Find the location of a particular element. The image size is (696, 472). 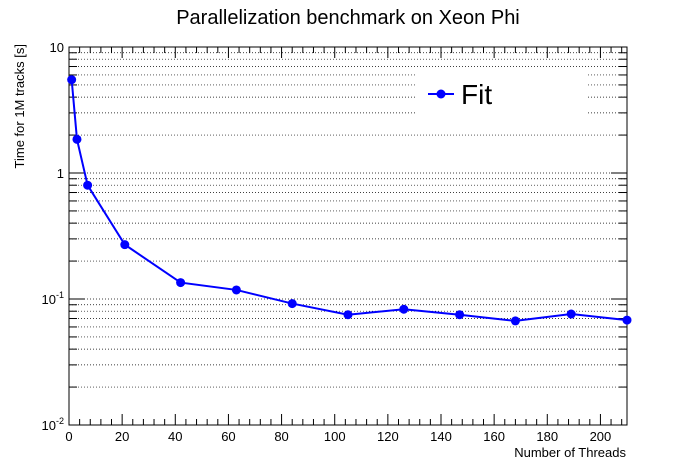

y-tick-label: 10⁻¹ is located at coordinates (53, 298).